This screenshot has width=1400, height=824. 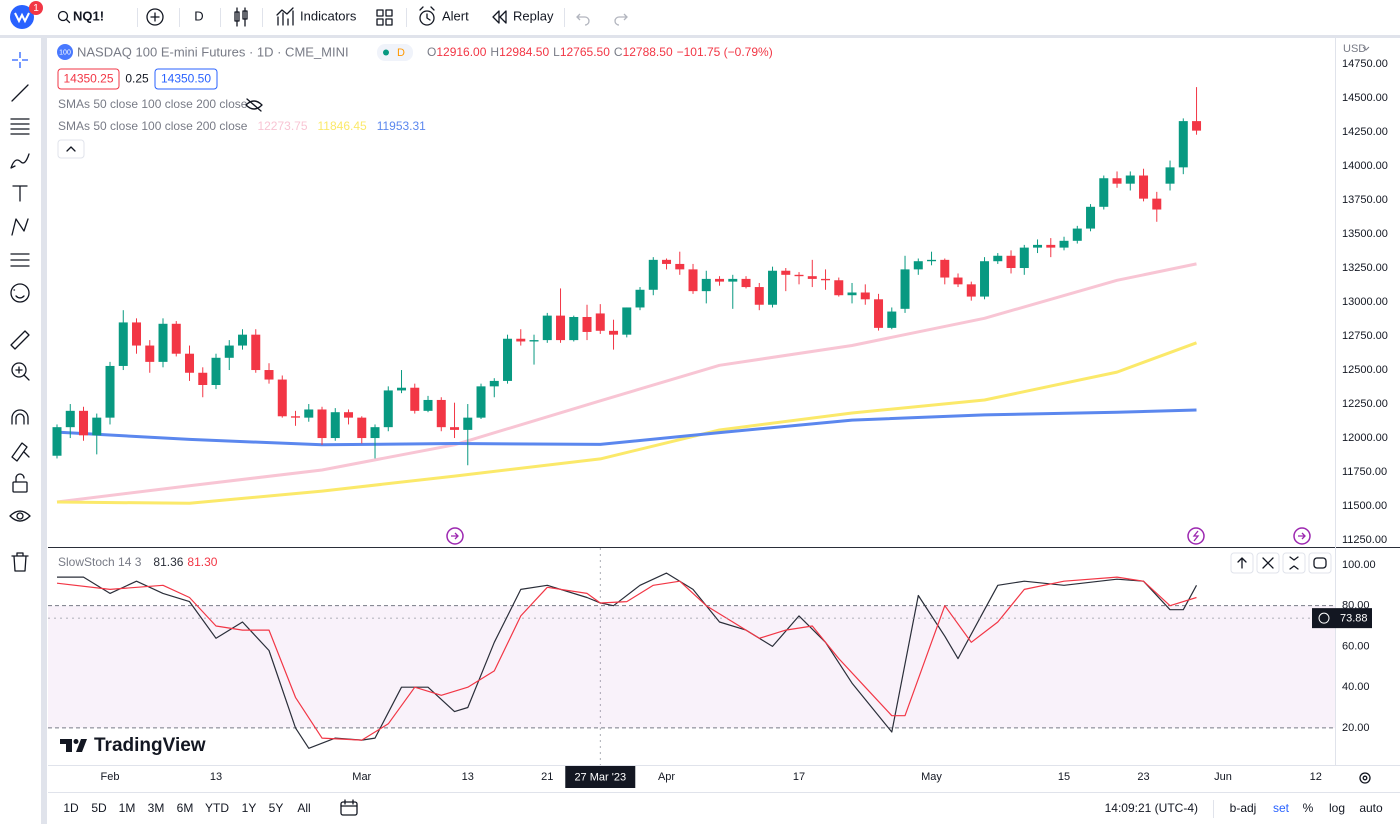 I want to click on indicators-button: Indicators, so click(x=328, y=15).